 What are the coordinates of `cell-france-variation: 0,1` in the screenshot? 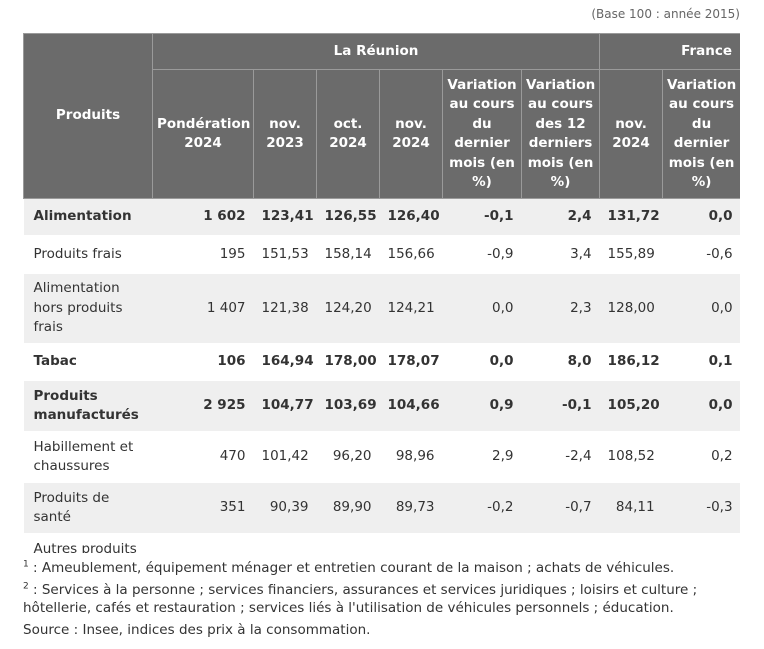 It's located at (701, 362).